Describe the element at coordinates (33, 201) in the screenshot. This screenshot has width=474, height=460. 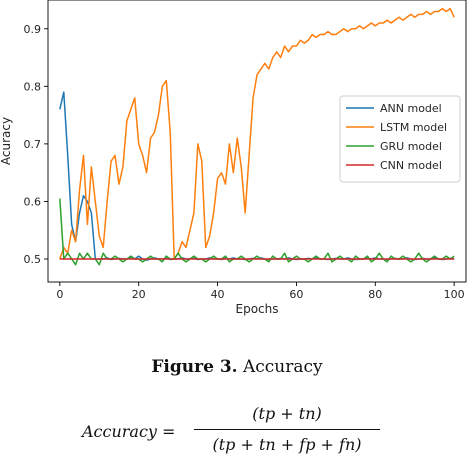
I see `y-tick-label: 0.6` at that location.